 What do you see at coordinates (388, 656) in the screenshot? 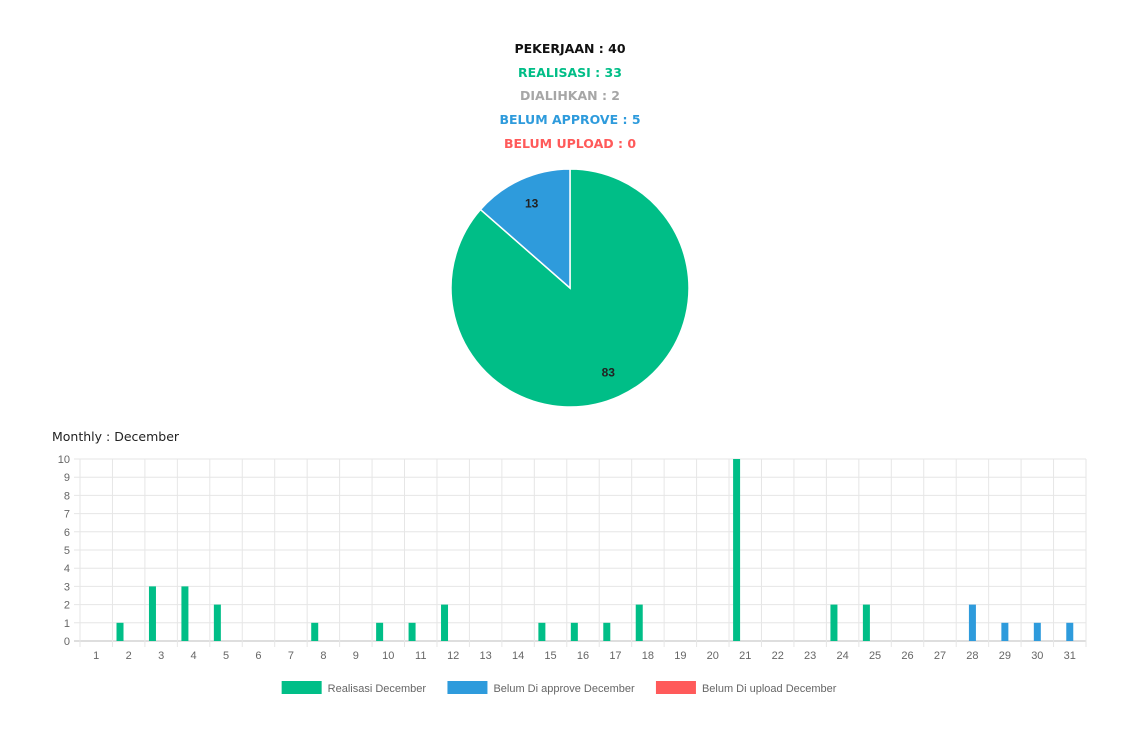
I see `x-tick-label: 10` at bounding box center [388, 656].